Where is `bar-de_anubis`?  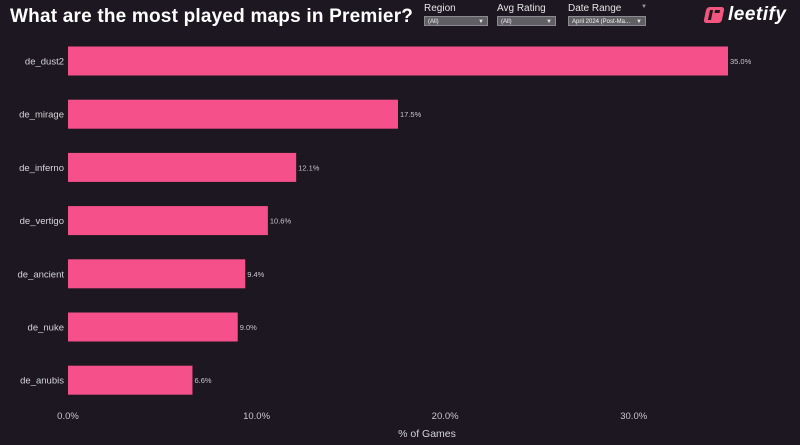 bar-de_anubis is located at coordinates (130, 380).